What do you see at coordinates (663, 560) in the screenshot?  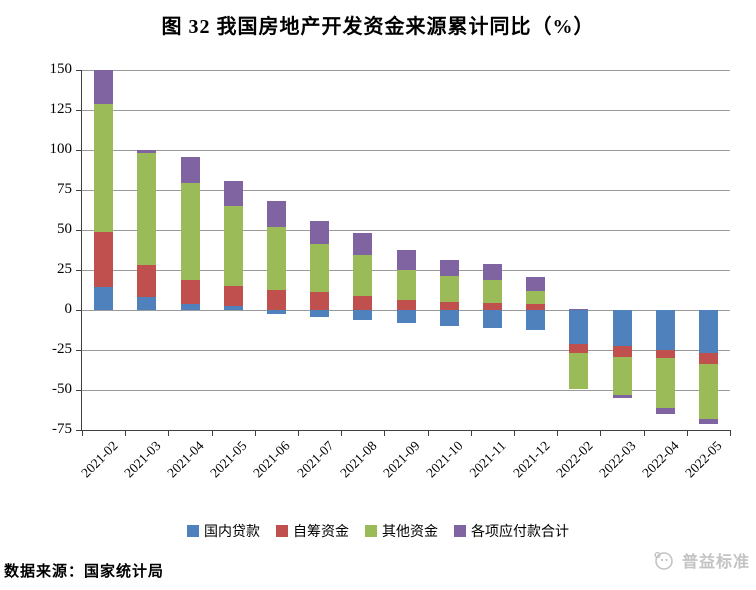 I see `brand-logo-icon` at bounding box center [663, 560].